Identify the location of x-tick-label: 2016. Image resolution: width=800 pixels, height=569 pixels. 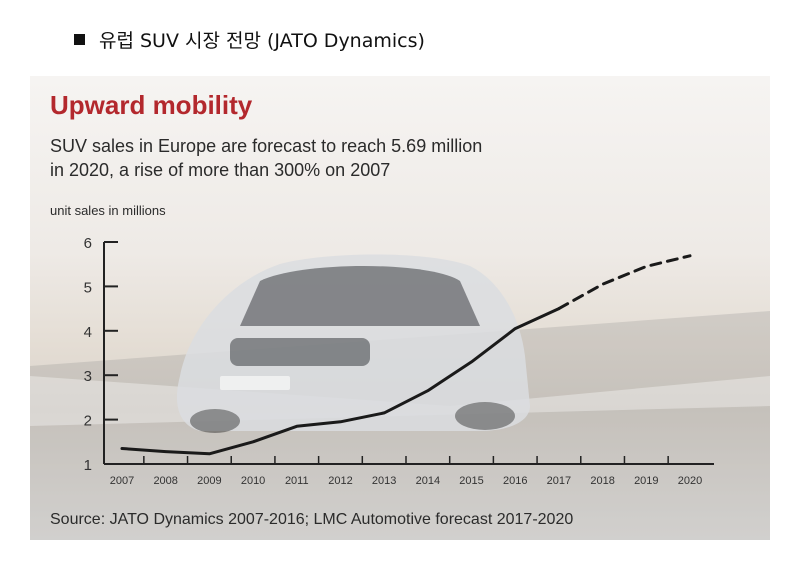
(515, 481).